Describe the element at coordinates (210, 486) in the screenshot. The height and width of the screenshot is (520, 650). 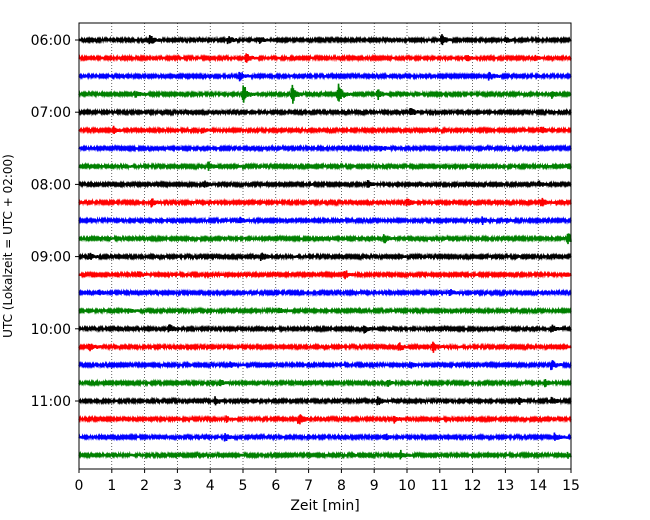
I see `x-tick-label: 4` at that location.